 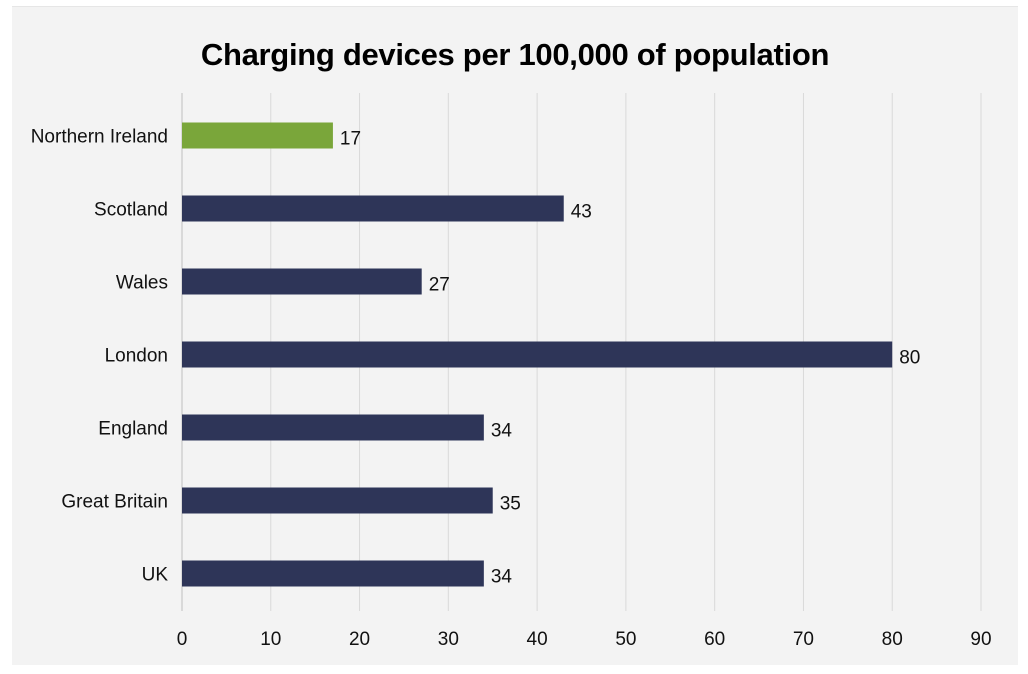 What do you see at coordinates (182, 639) in the screenshot?
I see `x-tick-label-0: 0` at bounding box center [182, 639].